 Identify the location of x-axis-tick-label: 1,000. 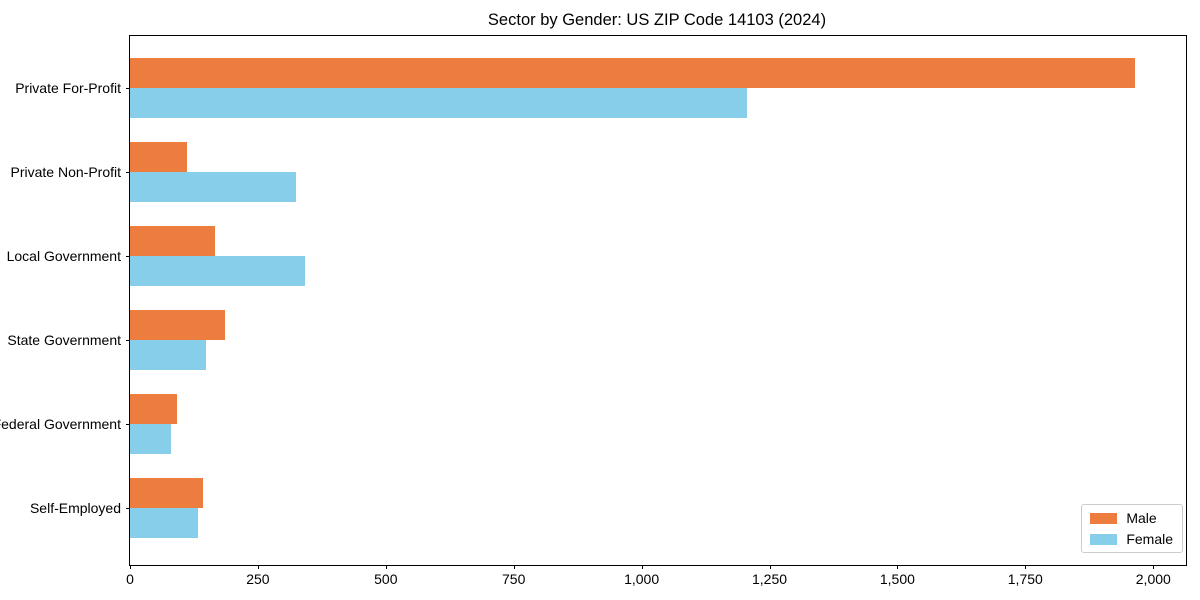
(642, 579).